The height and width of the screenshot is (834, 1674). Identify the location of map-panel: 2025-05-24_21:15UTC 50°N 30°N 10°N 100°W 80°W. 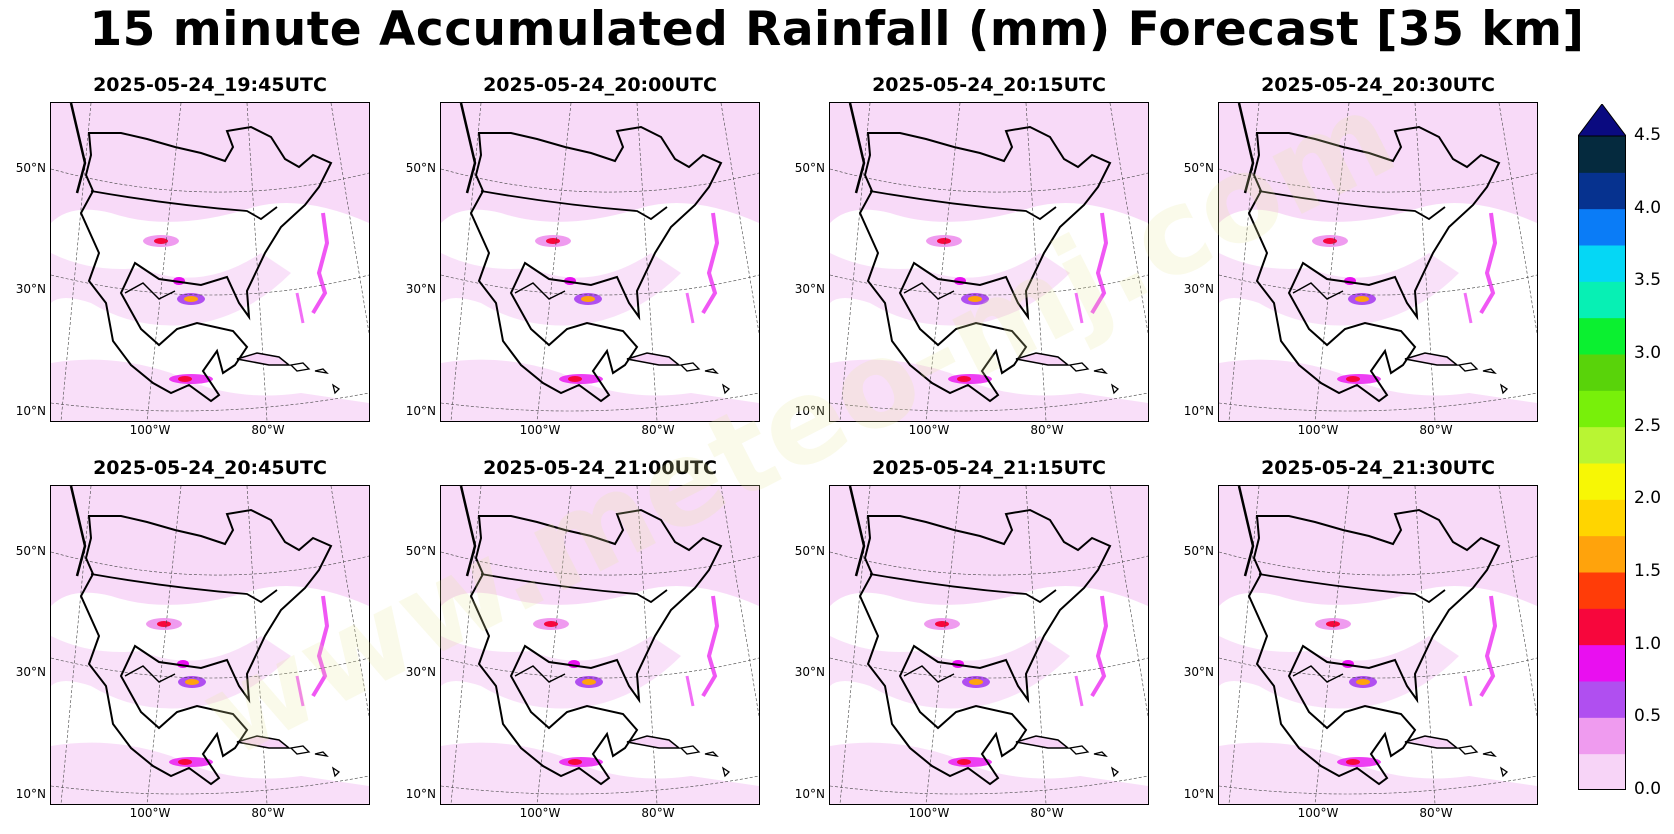
(972, 638).